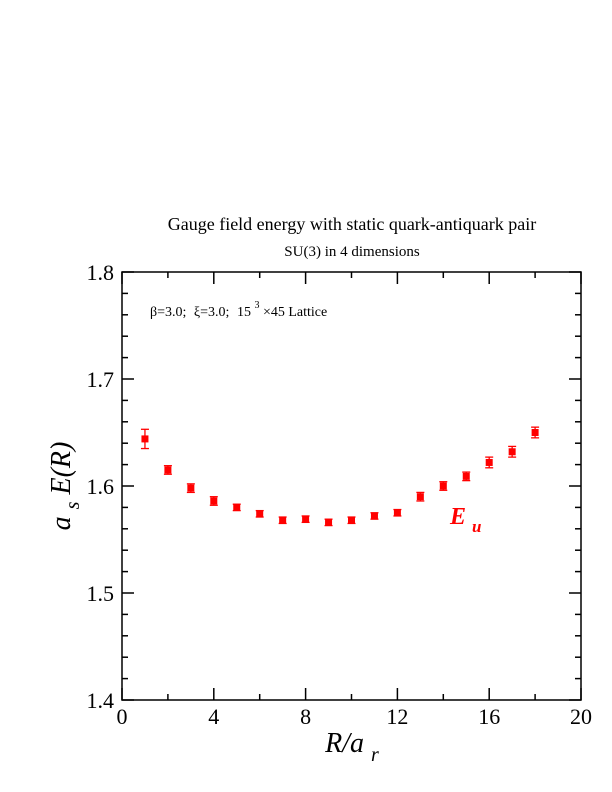 Image resolution: width=612 pixels, height=792 pixels. What do you see at coordinates (340, 476) in the screenshot?
I see `series-eu-marks` at bounding box center [340, 476].